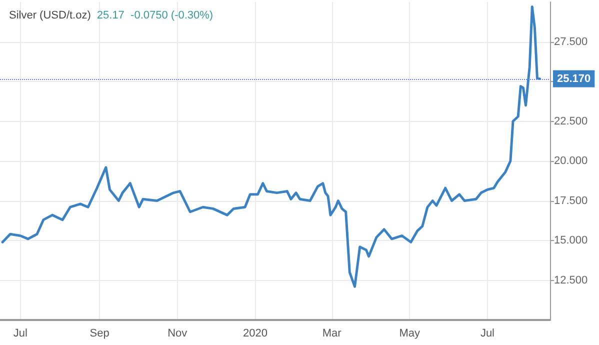 Image resolution: width=599 pixels, height=345 pixels. I want to click on x-tick-label: Nov, so click(178, 334).